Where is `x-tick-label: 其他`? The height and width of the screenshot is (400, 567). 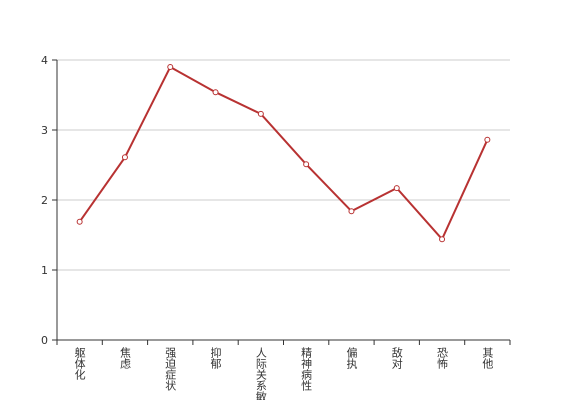
x-tick-label: 其他 is located at coordinates (487, 358).